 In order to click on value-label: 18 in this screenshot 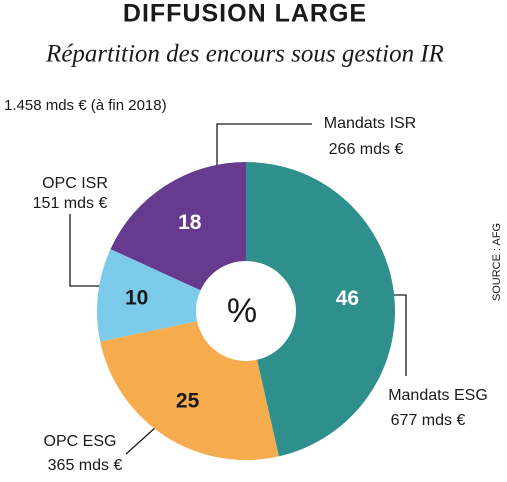, I will do `click(190, 222)`.